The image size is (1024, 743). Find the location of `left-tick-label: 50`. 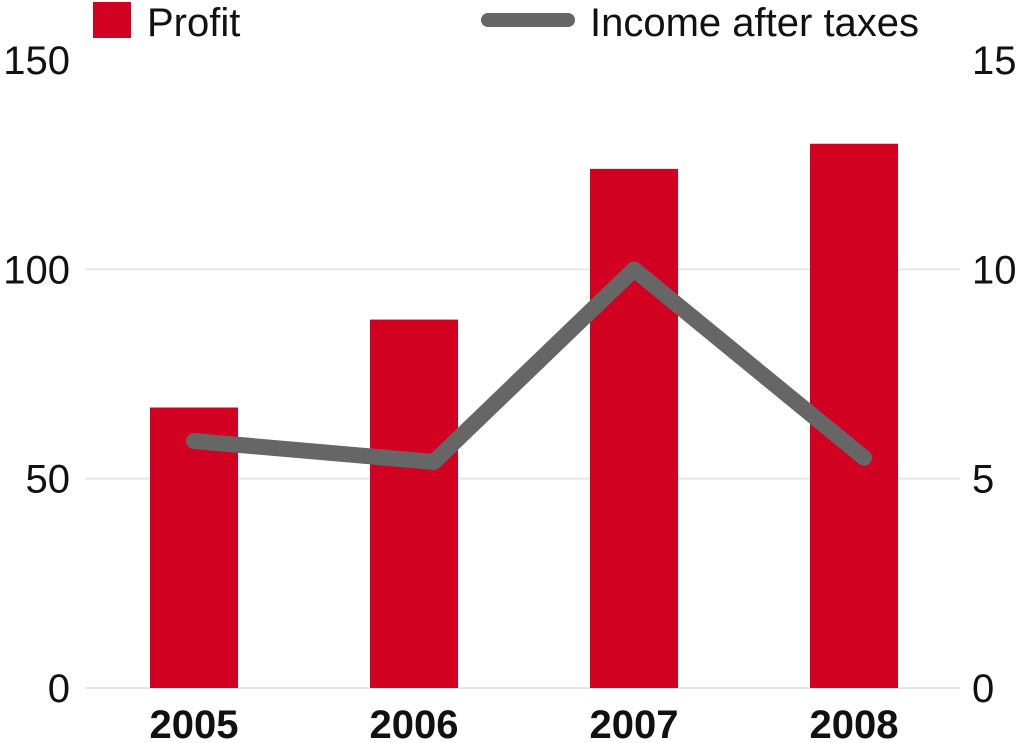

left-tick-label: 50 is located at coordinates (48, 480).